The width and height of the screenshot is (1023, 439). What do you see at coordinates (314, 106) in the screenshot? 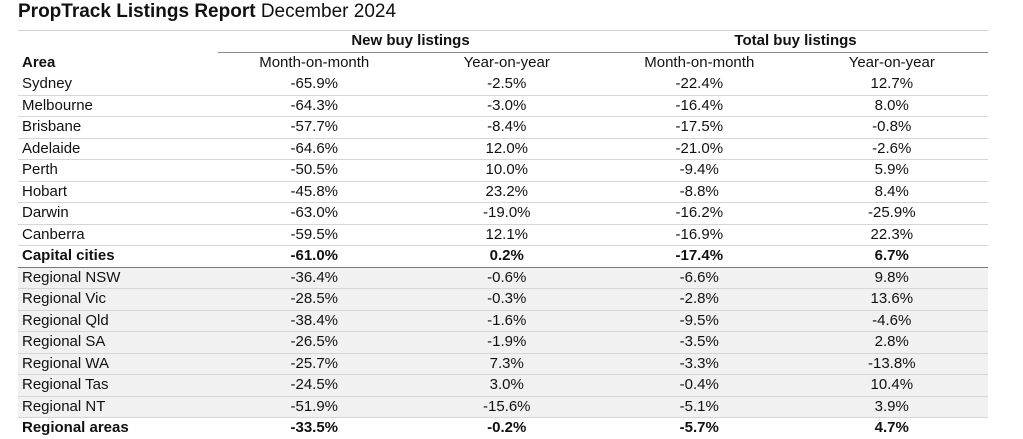
I see `cell-new-mom: -64.3%` at bounding box center [314, 106].